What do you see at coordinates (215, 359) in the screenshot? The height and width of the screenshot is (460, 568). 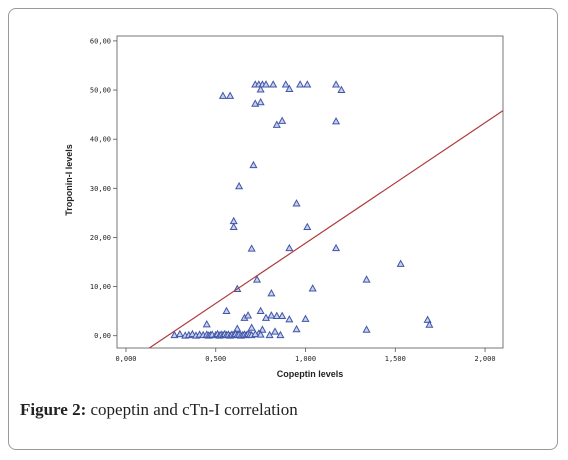 I see `x-tick-label: 0,500` at bounding box center [215, 359].